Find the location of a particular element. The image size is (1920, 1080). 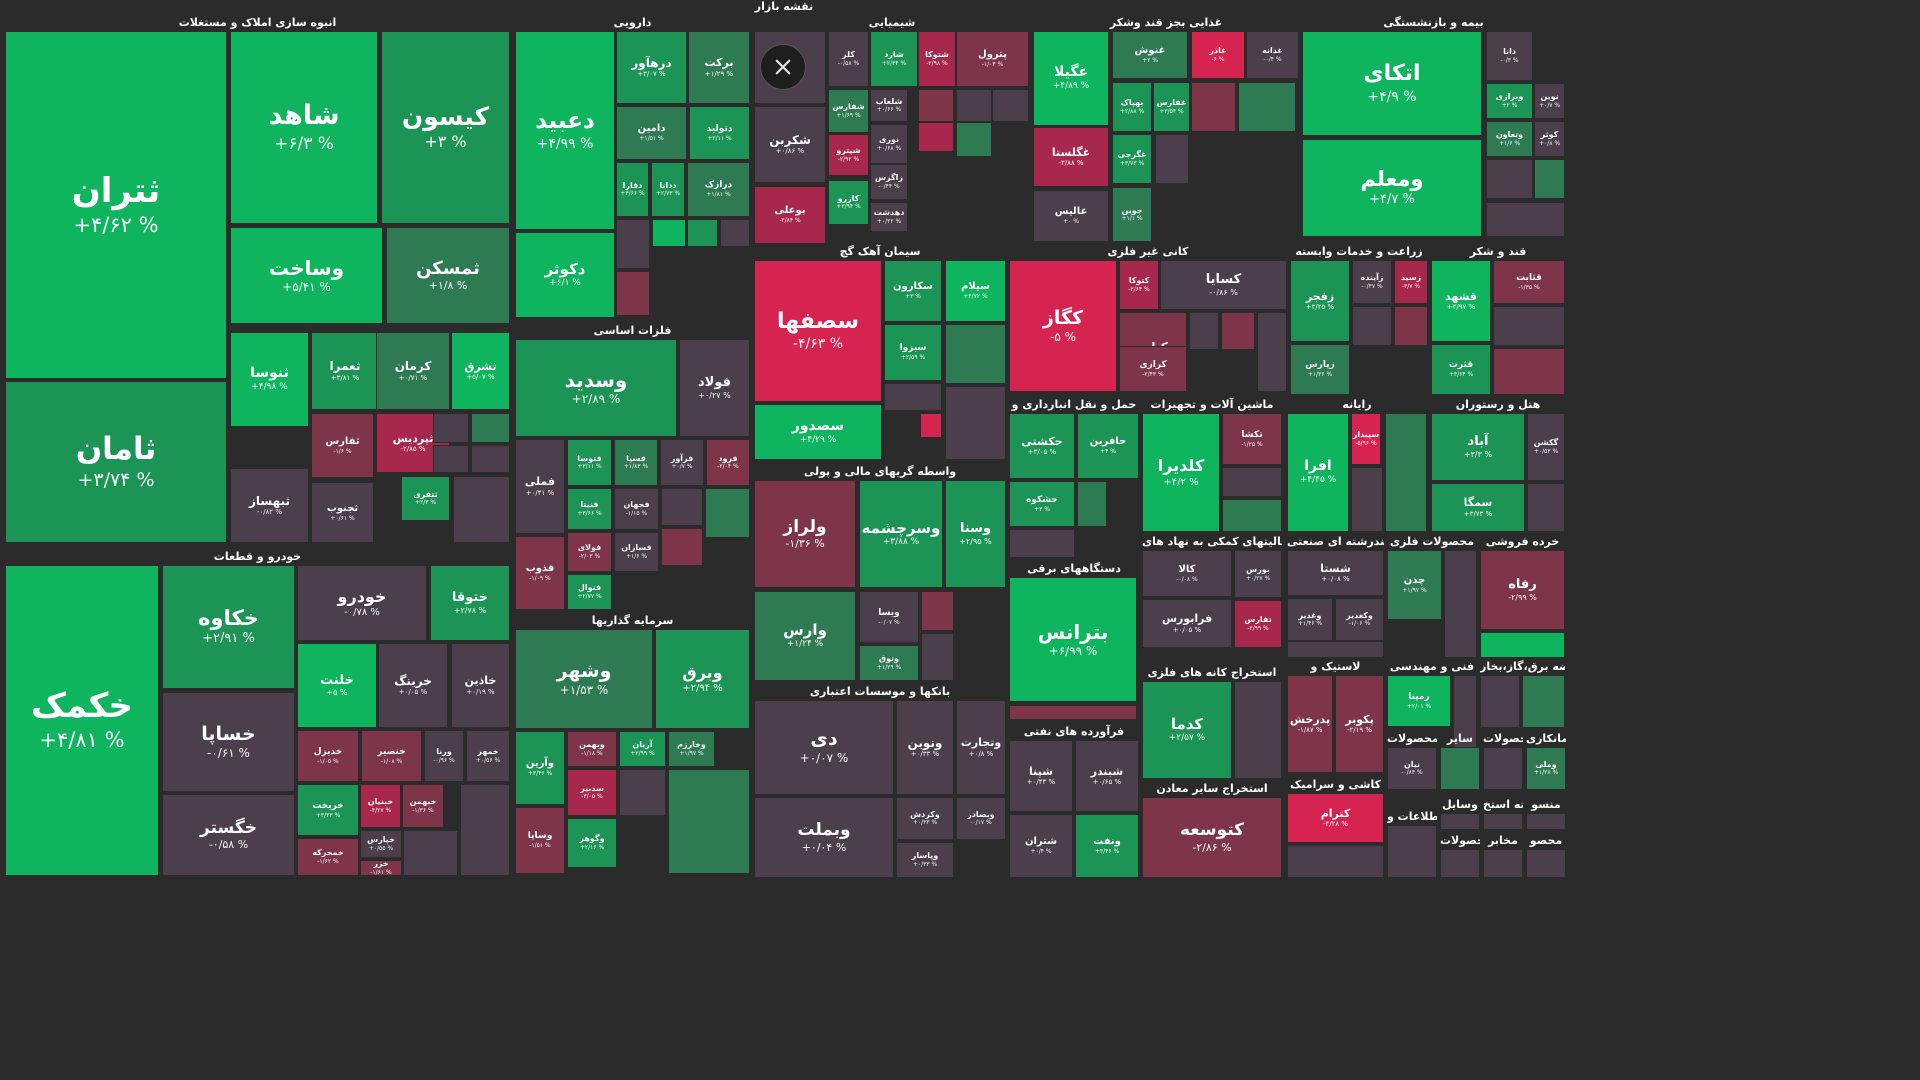

stock-tile: ثتفری +۲/۳ % is located at coordinates (425, 498).